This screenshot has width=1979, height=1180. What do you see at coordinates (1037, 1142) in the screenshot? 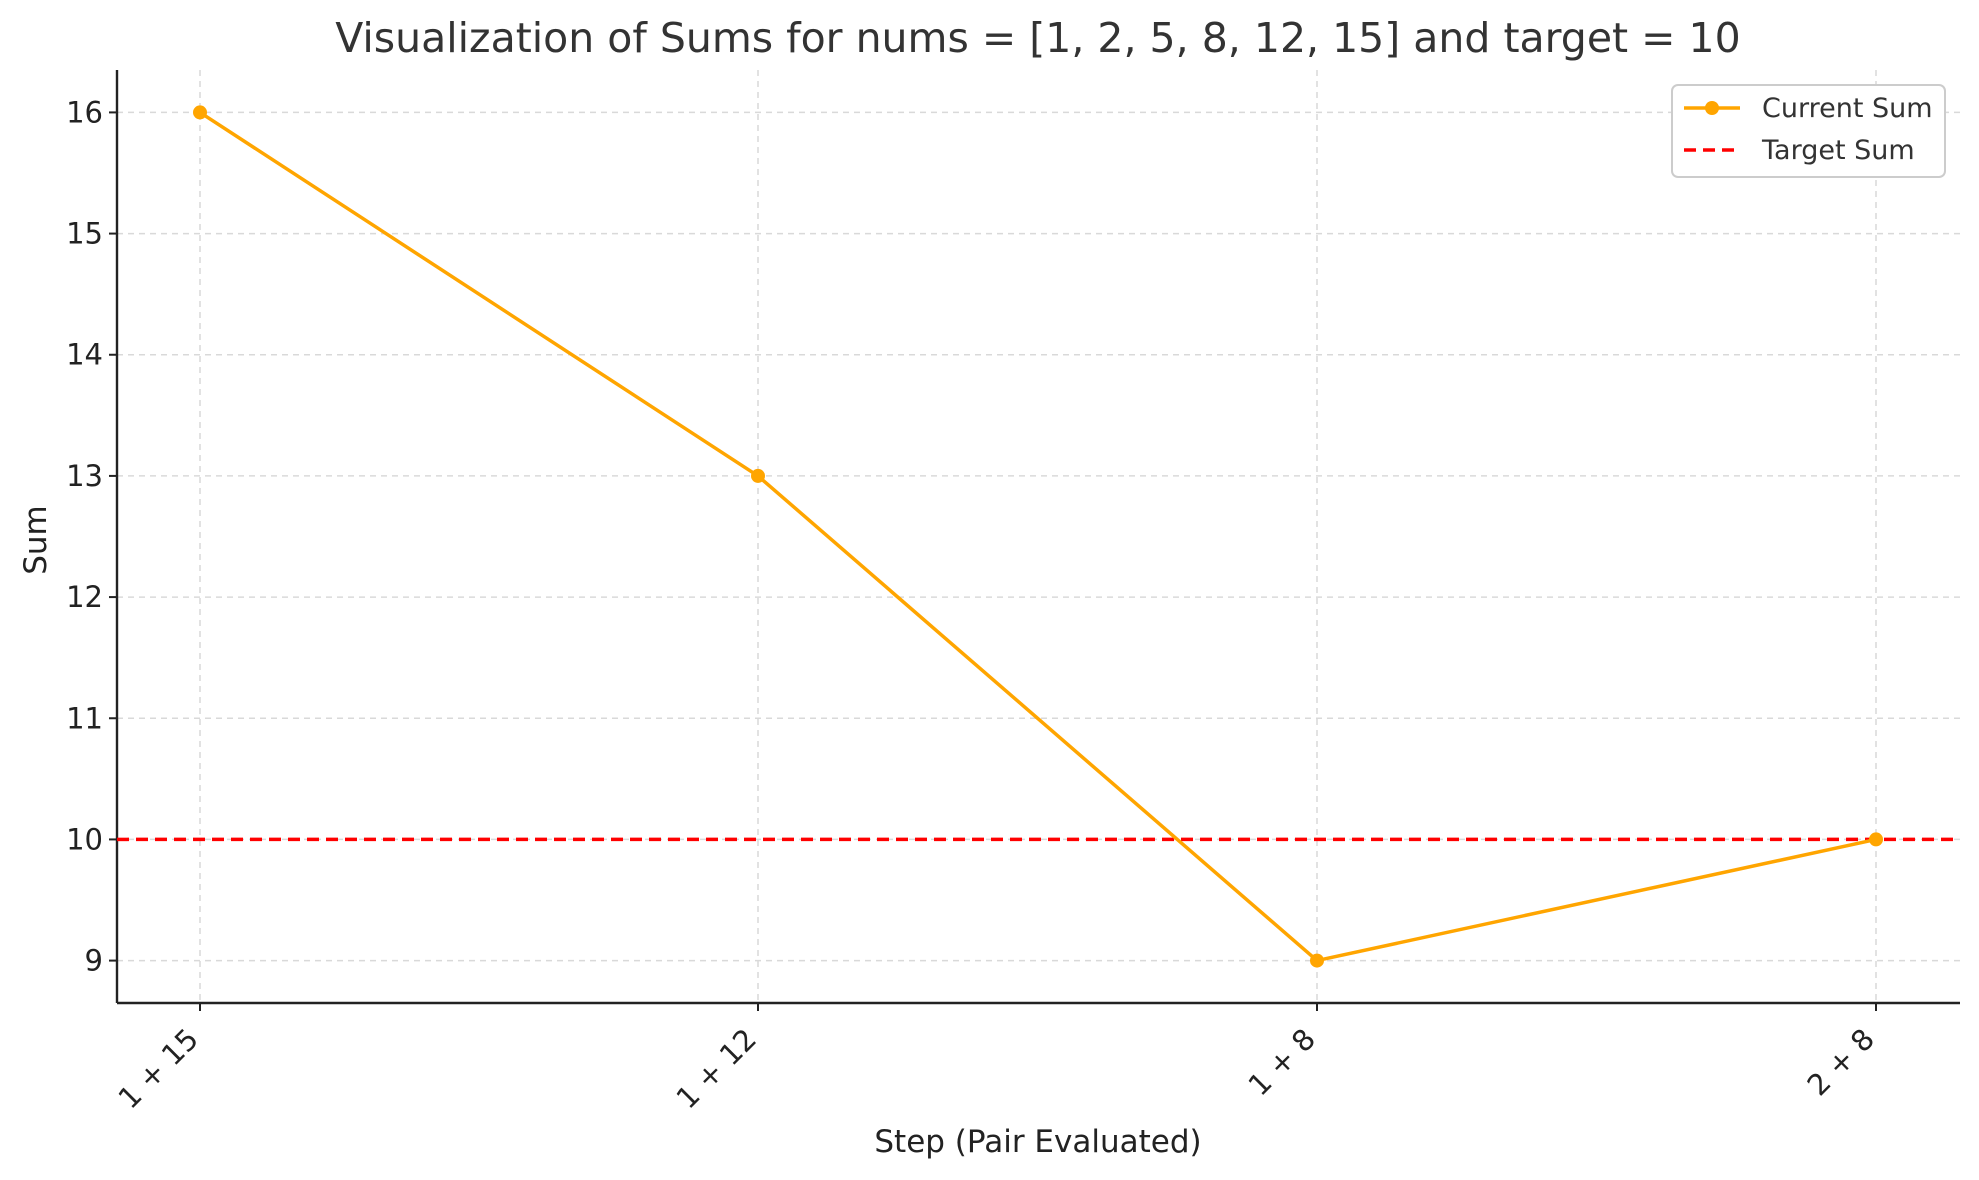
I see `x-axis-label: Step (Pair Evaluated)` at bounding box center [1037, 1142].